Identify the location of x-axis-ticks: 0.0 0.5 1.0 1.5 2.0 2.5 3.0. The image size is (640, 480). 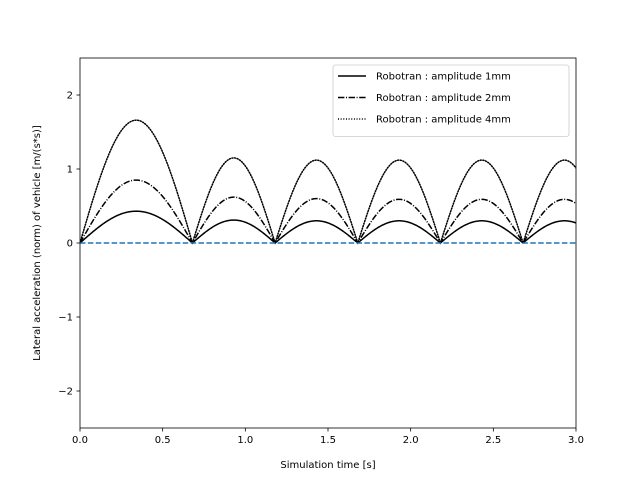
(328, 437).